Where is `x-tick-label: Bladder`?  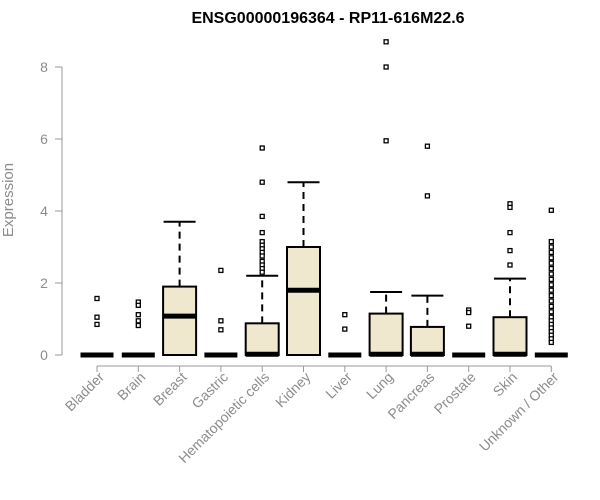
x-tick-label: Bladder is located at coordinates (85, 392).